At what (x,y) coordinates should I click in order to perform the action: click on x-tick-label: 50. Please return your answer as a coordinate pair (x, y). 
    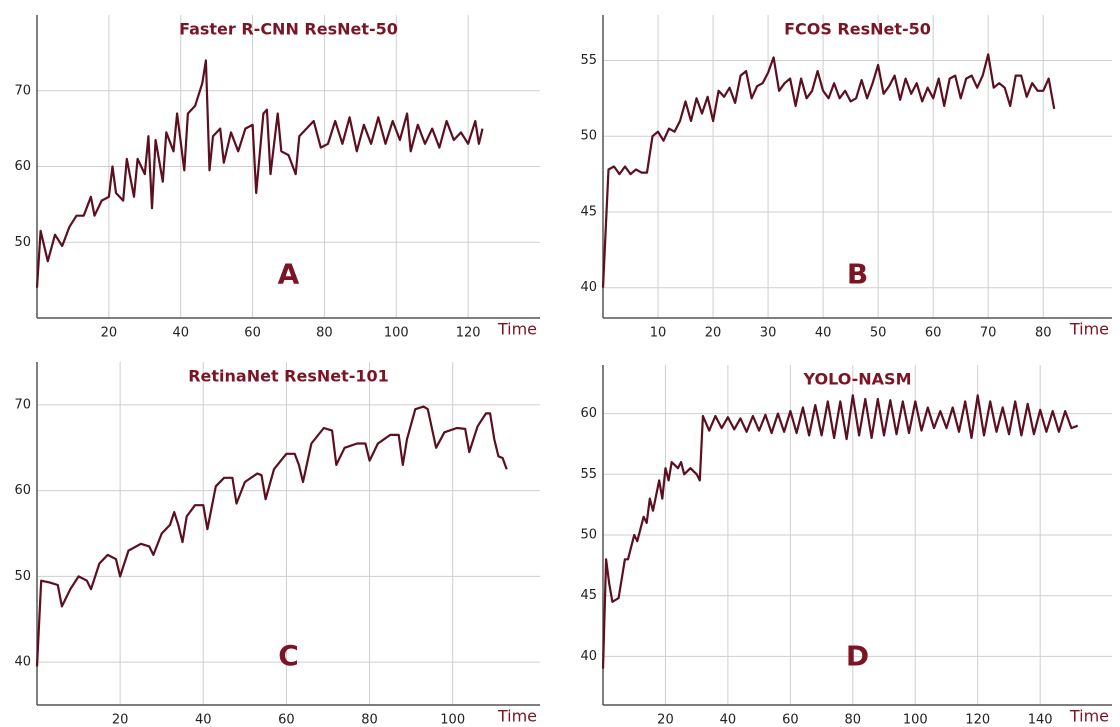
    Looking at the image, I should click on (878, 333).